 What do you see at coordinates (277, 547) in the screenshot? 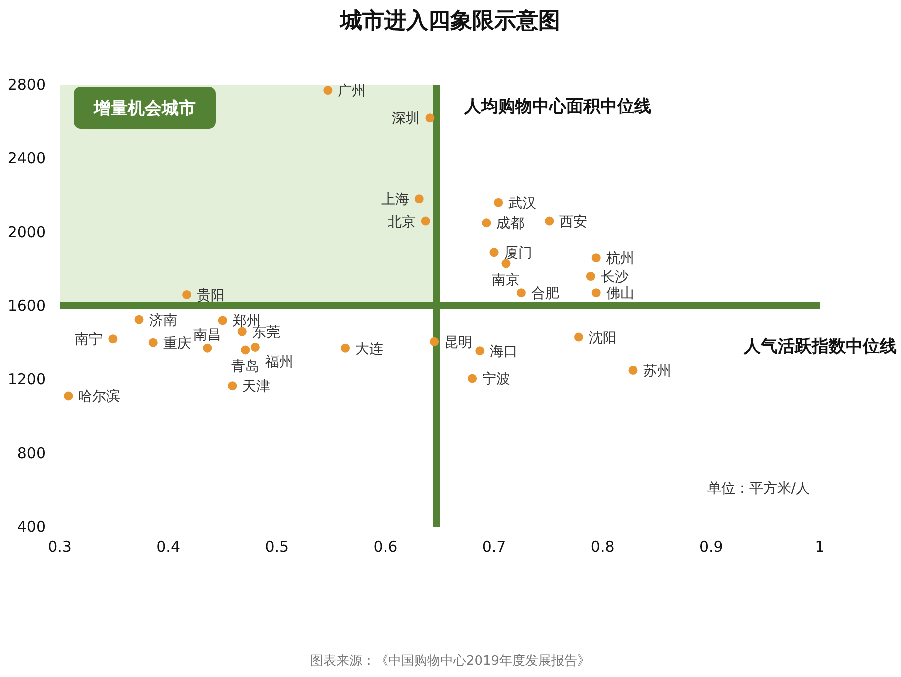
I see `x-tick-label: 0.5` at bounding box center [277, 547].